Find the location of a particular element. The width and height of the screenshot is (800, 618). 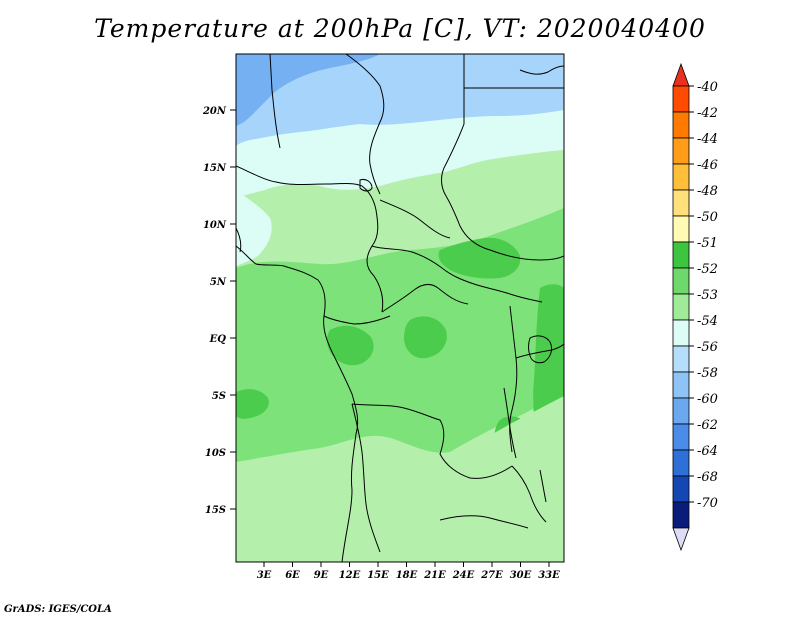

colorbar-label: -68 is located at coordinates (707, 477).